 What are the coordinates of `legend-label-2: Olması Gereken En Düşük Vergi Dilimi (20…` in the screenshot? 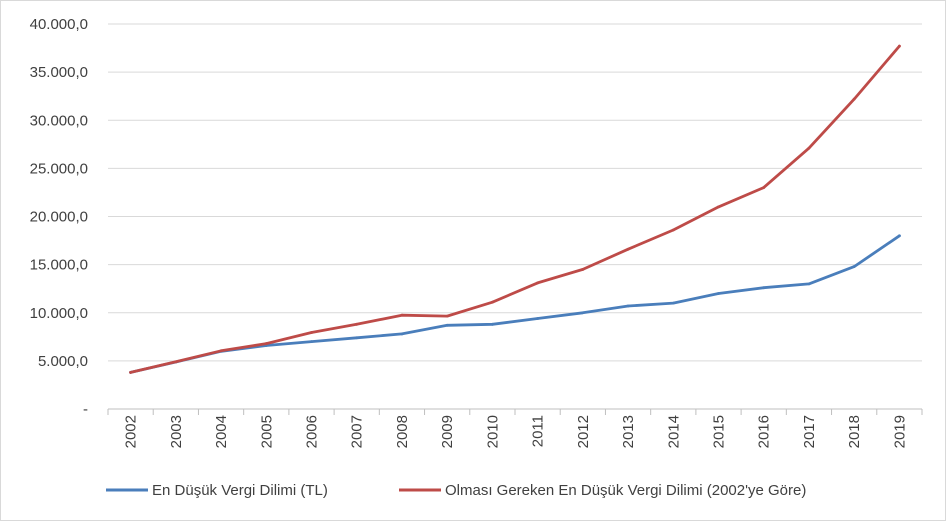 It's located at (625, 490).